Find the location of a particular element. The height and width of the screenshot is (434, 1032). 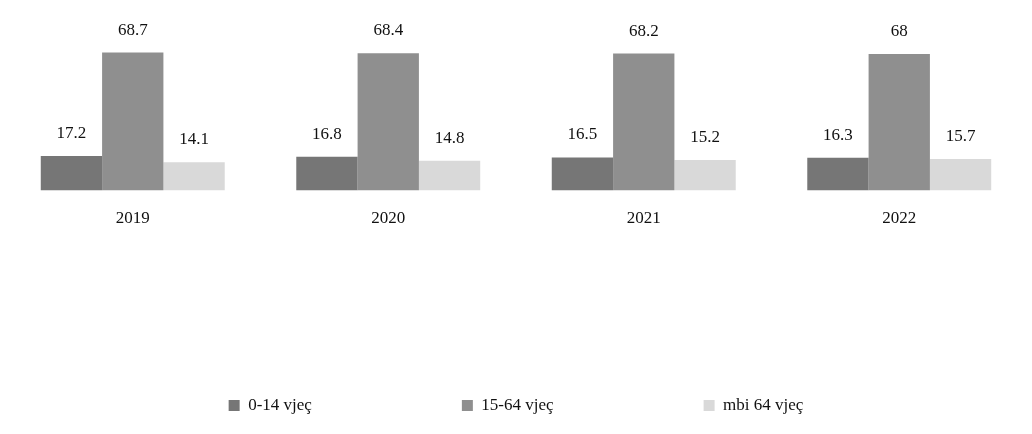

data-label: 16.5 is located at coordinates (582, 134).